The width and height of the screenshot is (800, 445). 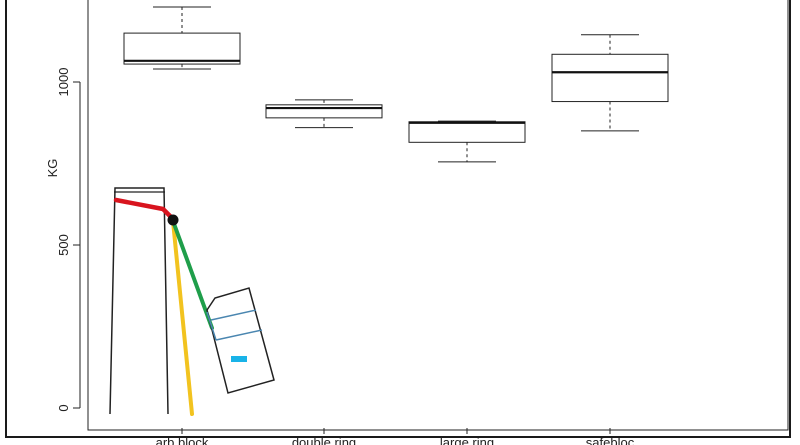 I want to click on box-safebloc, so click(x=610, y=83).